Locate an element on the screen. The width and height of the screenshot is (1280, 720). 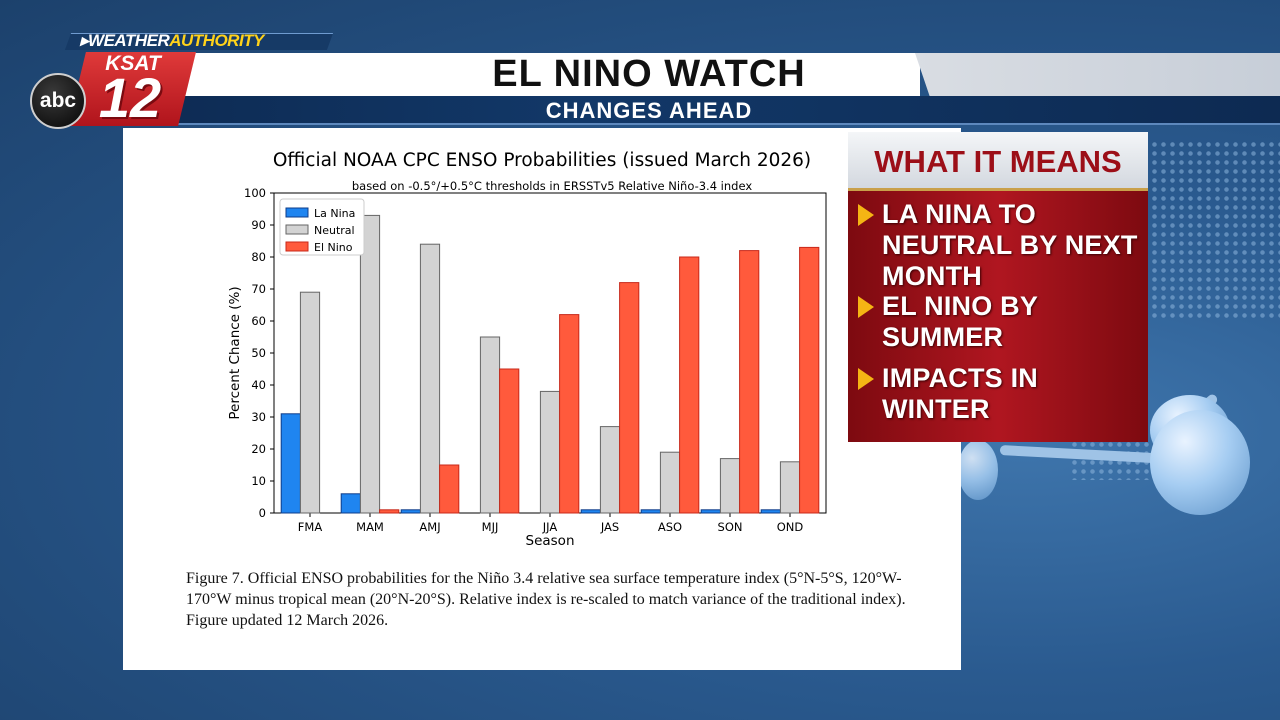
y-tick-label: 80 is located at coordinates (258, 257).